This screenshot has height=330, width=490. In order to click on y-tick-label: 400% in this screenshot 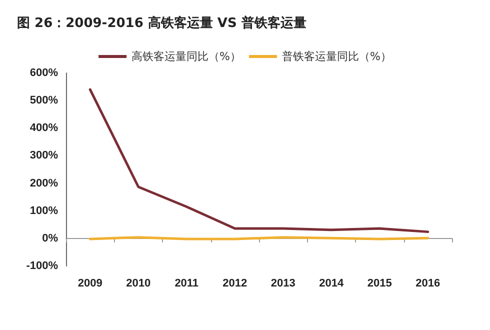, I will do `click(44, 128)`.